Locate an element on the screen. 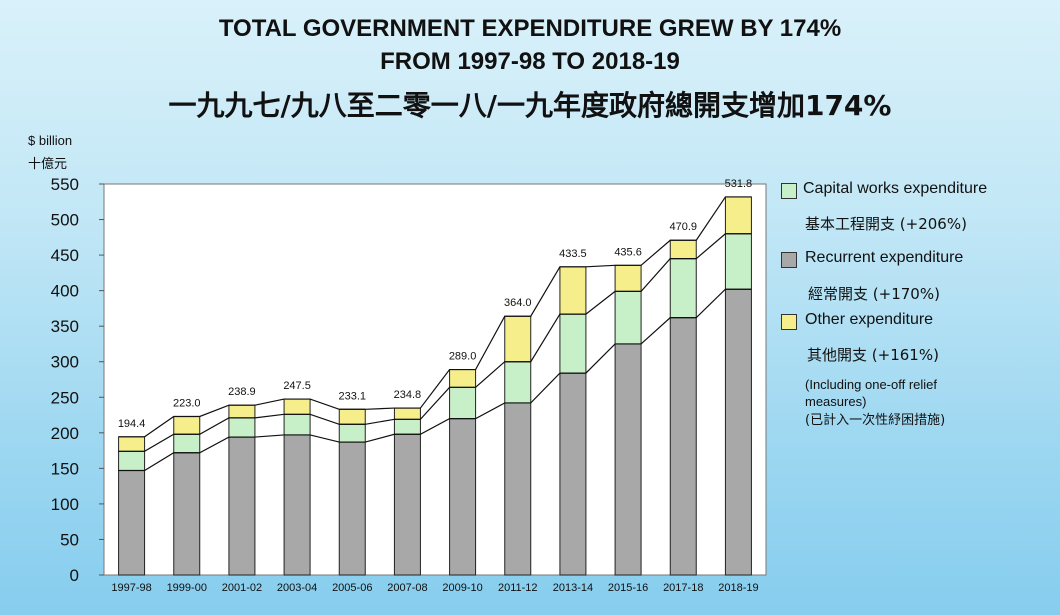 The width and height of the screenshot is (1060, 615). x-tick-label: 2018-19 is located at coordinates (738, 588).